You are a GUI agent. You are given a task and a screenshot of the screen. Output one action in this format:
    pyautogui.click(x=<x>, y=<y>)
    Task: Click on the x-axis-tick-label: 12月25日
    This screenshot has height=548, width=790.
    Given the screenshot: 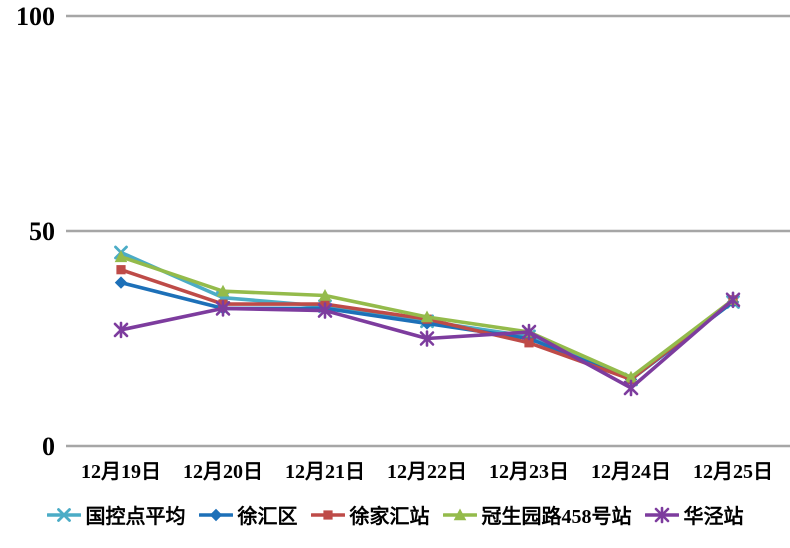 What is the action you would take?
    pyautogui.click(x=733, y=472)
    